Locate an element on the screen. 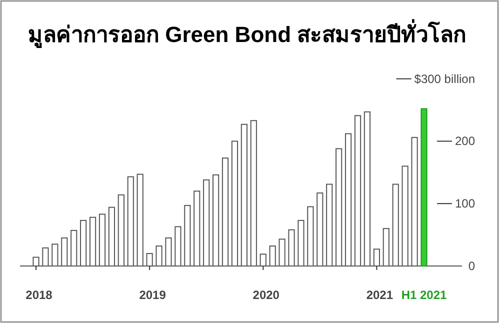 The image size is (499, 323). y-tick-label: 100 is located at coordinates (465, 203).